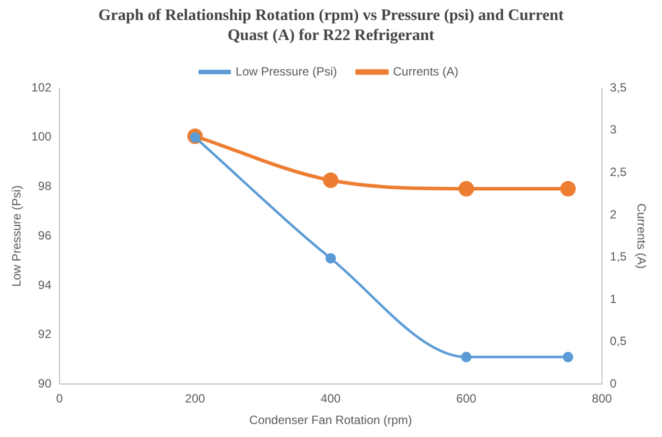 The image size is (662, 437). Describe the element at coordinates (618, 171) in the screenshot. I see `y2-tick-label: 2,5` at that location.